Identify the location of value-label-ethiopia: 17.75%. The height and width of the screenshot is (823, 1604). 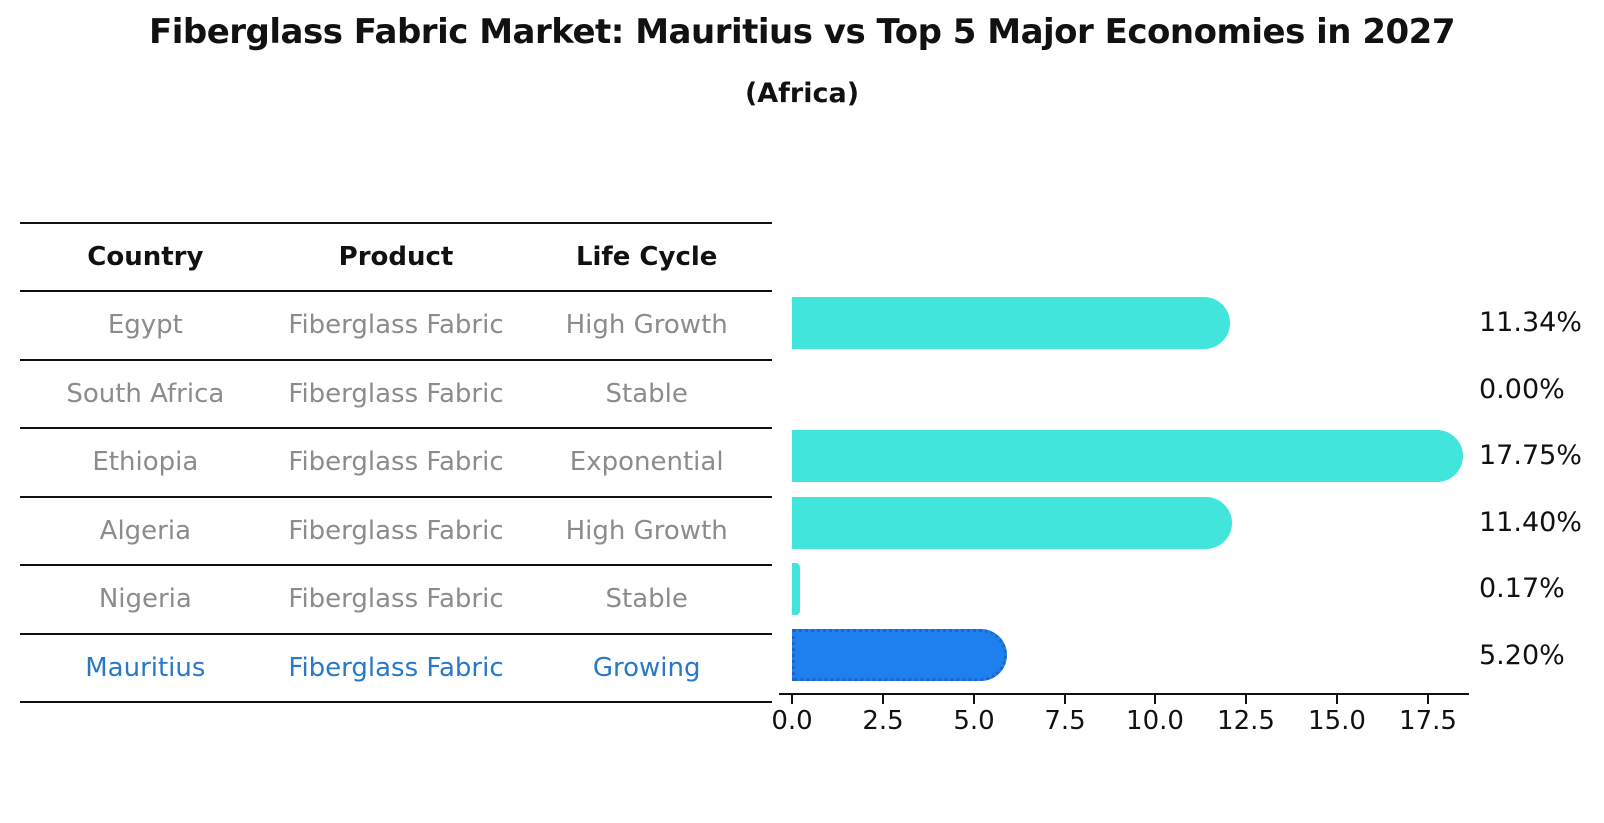
(1530, 455).